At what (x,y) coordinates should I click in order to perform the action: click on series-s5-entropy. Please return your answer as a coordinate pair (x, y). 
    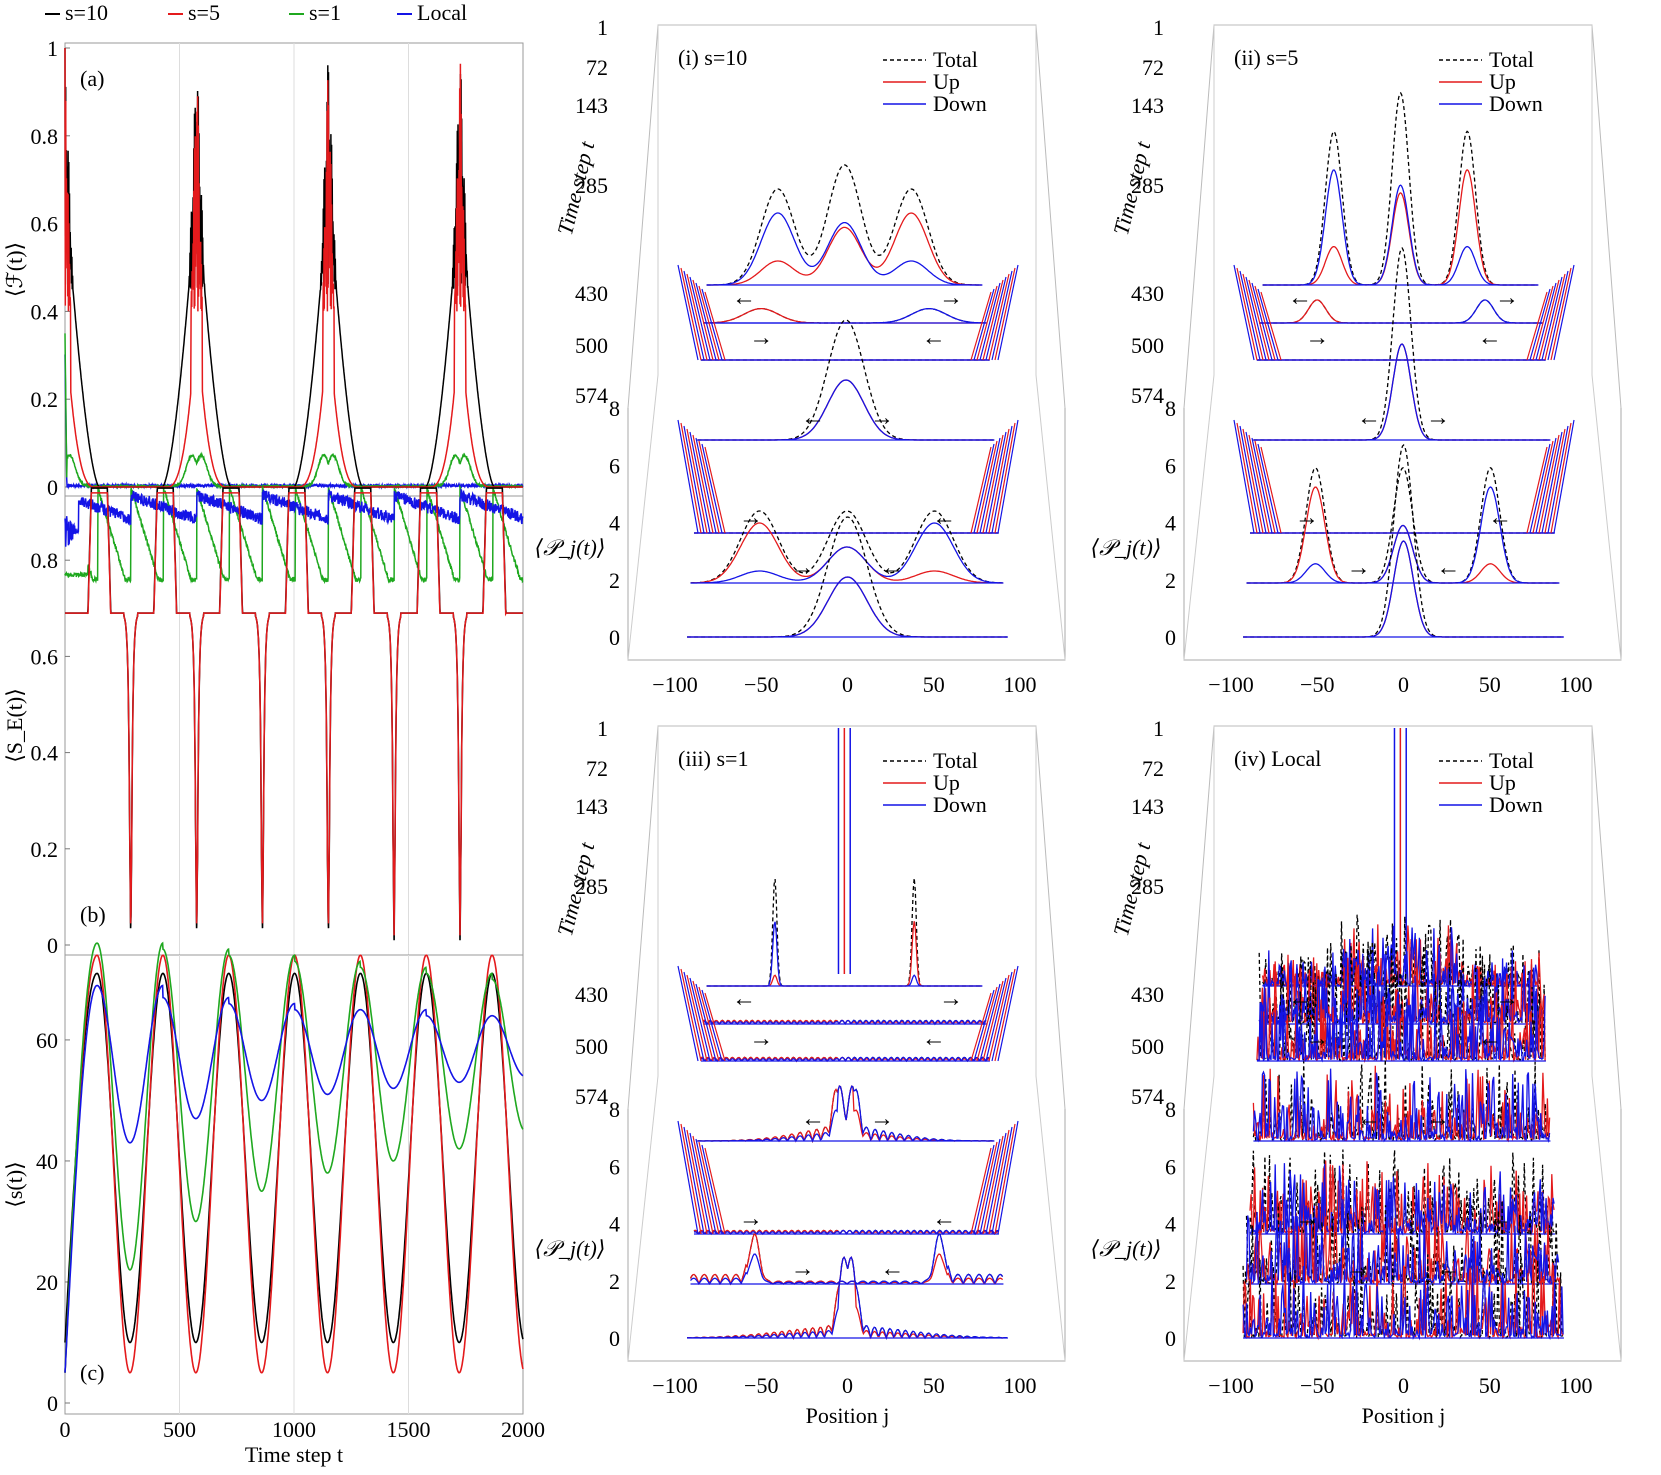
    Looking at the image, I should click on (294, 714).